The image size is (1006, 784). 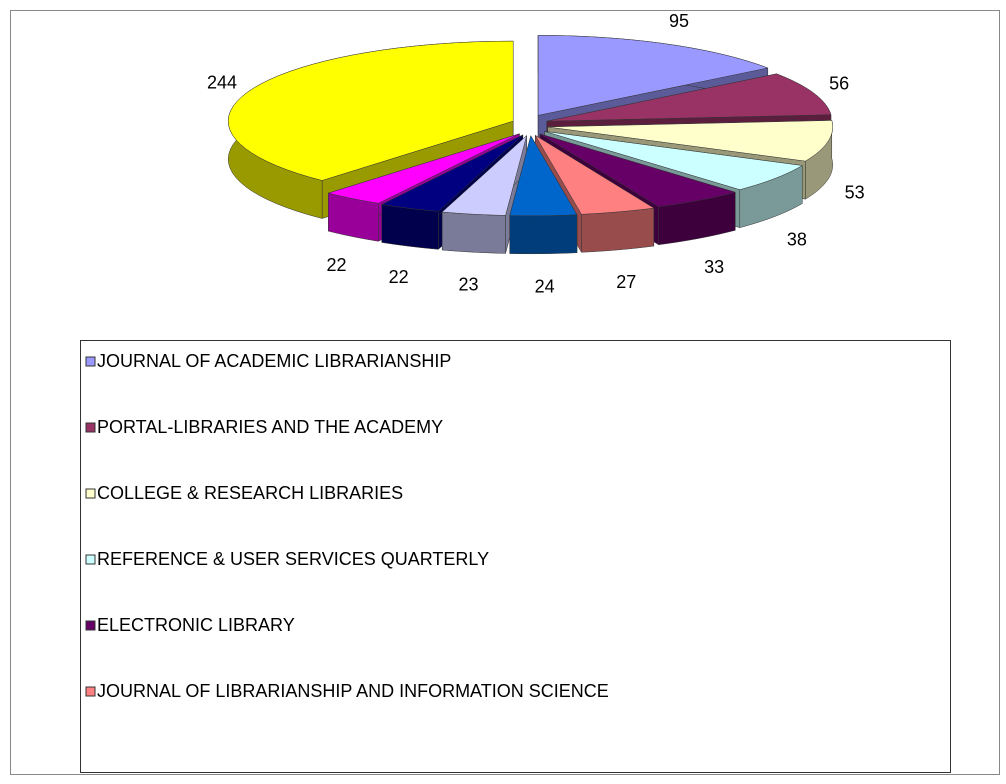 I want to click on legend-label: REFERENCE & USER SERVICES QUARTERLY, so click(x=293, y=559).